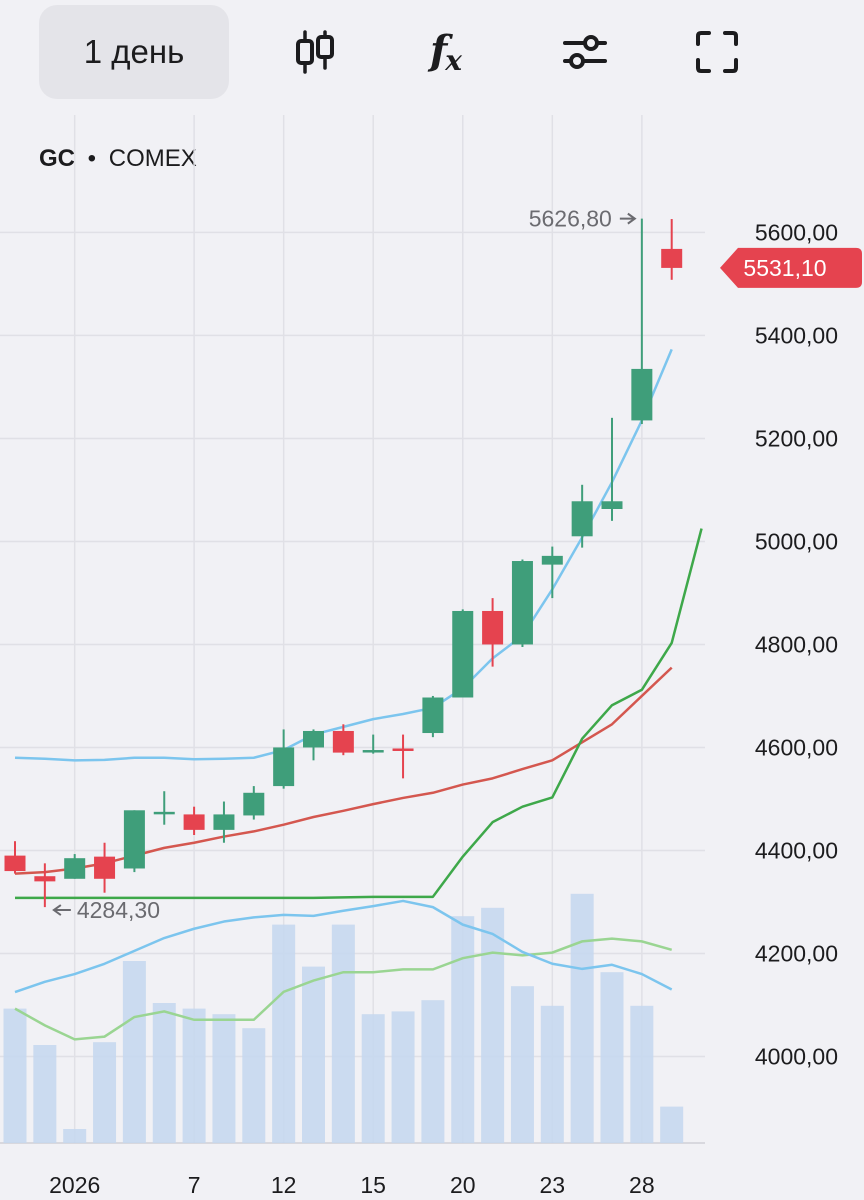  What do you see at coordinates (796, 438) in the screenshot?
I see `y-tick-label: 5200,00` at bounding box center [796, 438].